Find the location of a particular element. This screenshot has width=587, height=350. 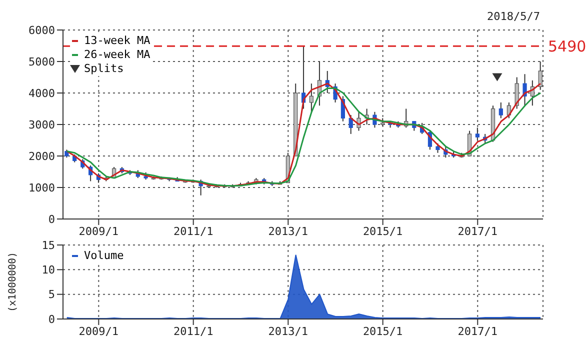

y-tick-label: 3000 is located at coordinates (41, 125).